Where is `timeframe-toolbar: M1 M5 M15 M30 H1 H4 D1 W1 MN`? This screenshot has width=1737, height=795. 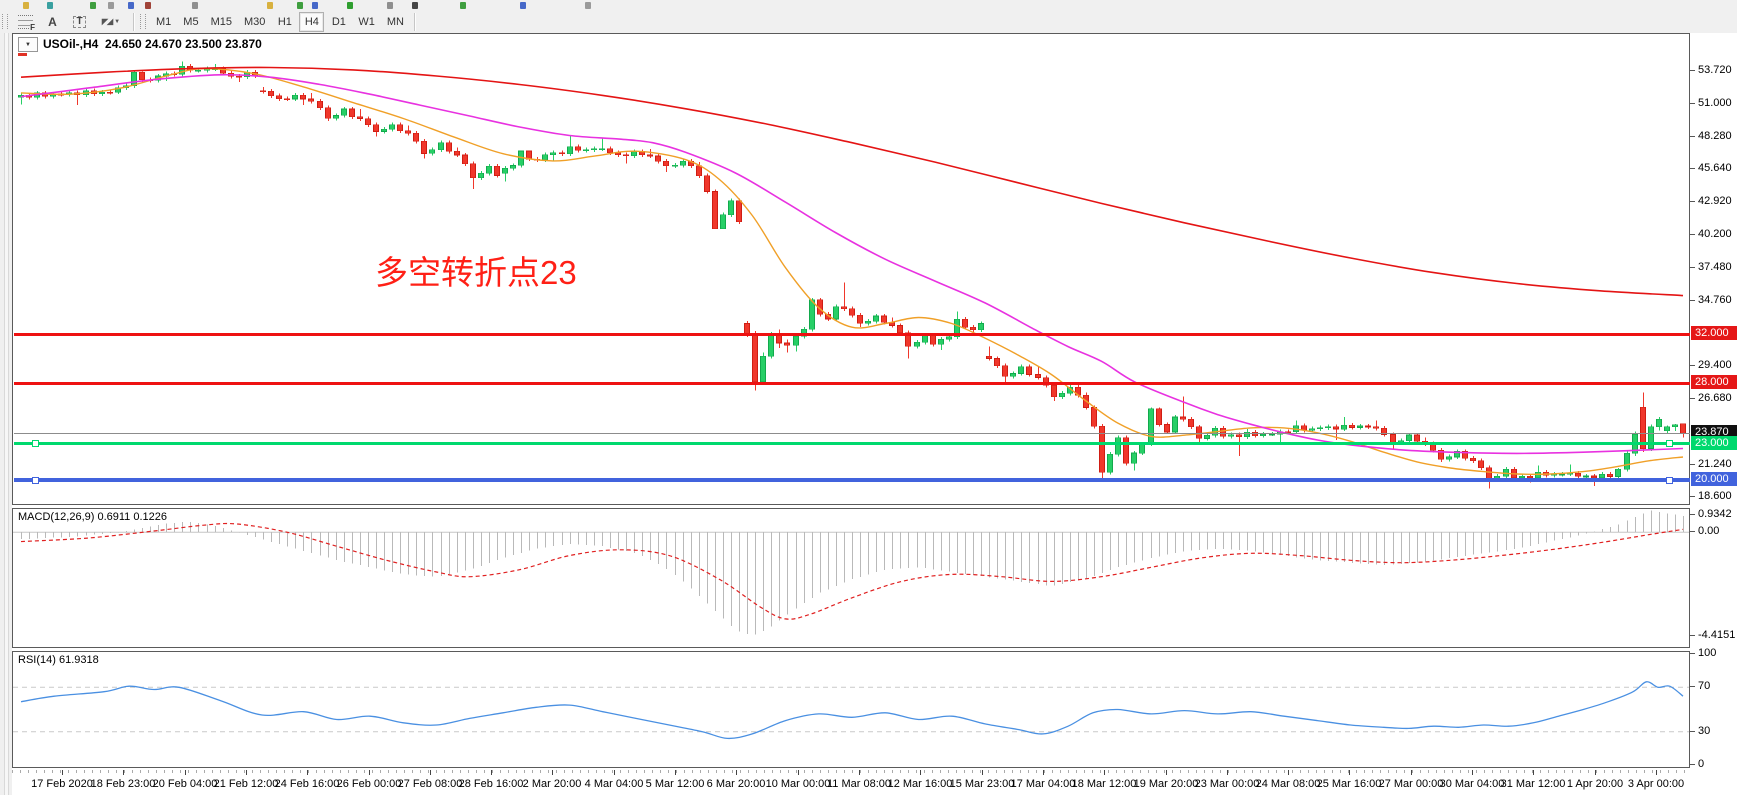
timeframe-toolbar: M1 M5 M15 M30 H1 H4 D1 W1 MN is located at coordinates (280, 21).